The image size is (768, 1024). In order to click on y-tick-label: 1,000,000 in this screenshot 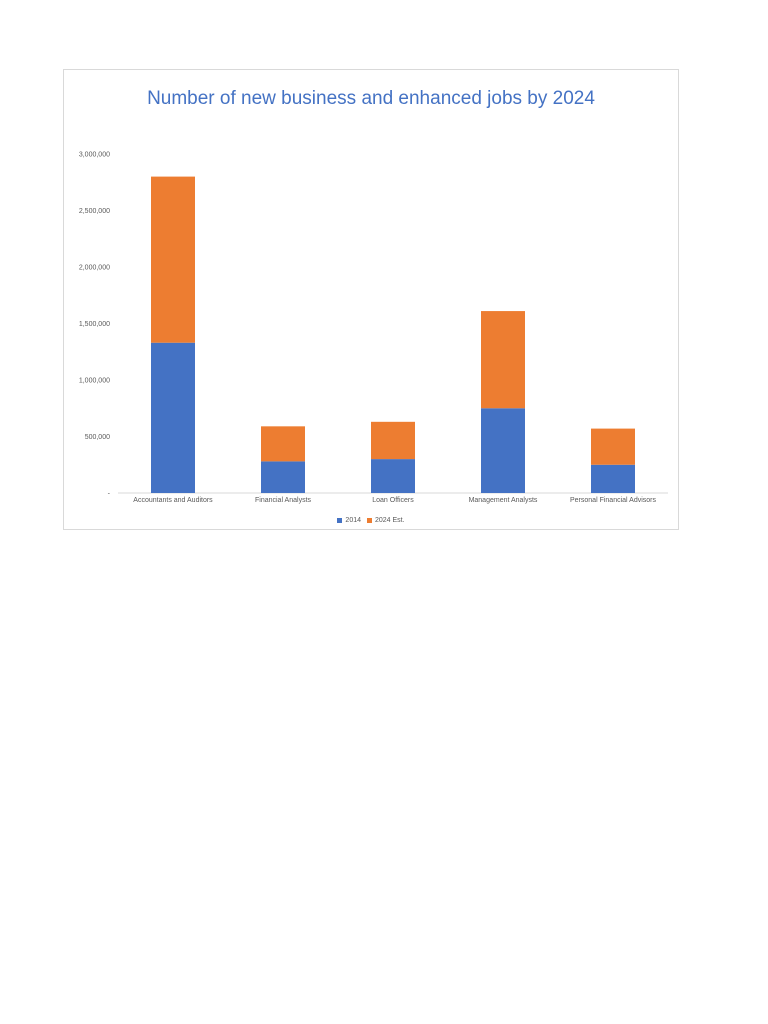, I will do `click(94, 381)`.